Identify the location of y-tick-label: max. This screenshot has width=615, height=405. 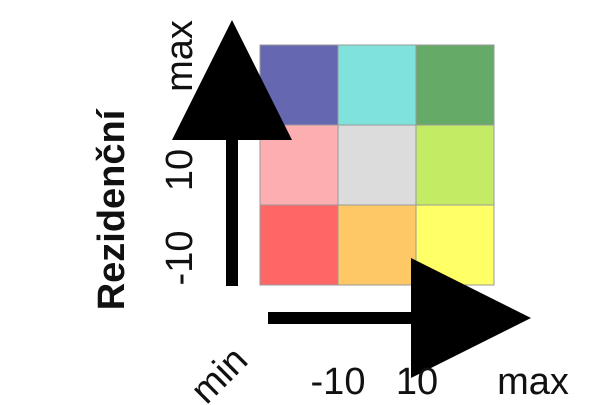
(180, 56).